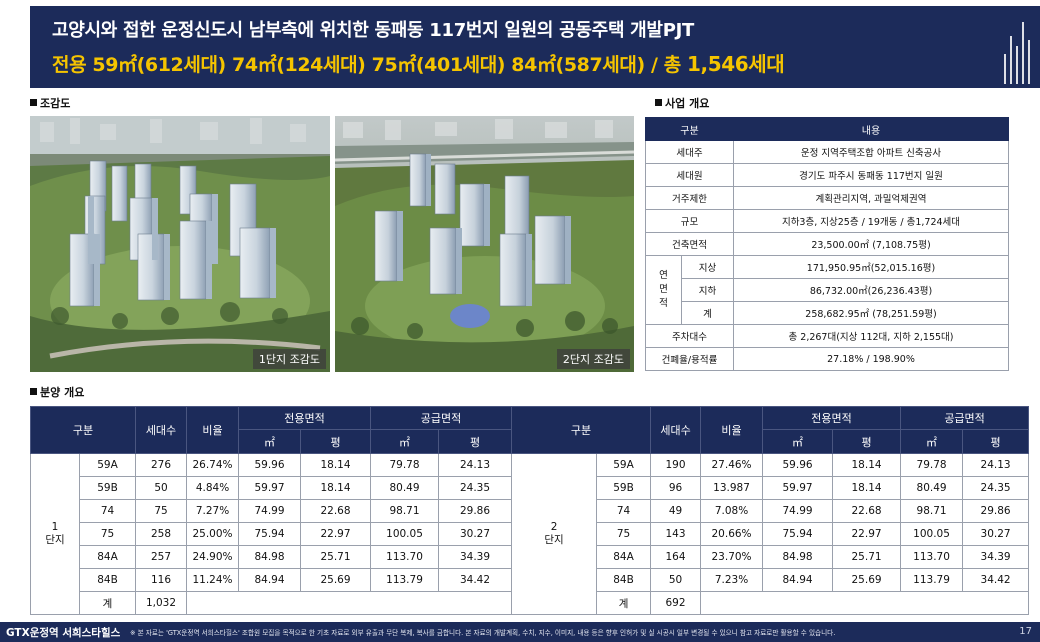 This screenshot has width=1040, height=642. I want to click on overview-row-value: 23,500.00㎡ (7,108.75평), so click(871, 244).